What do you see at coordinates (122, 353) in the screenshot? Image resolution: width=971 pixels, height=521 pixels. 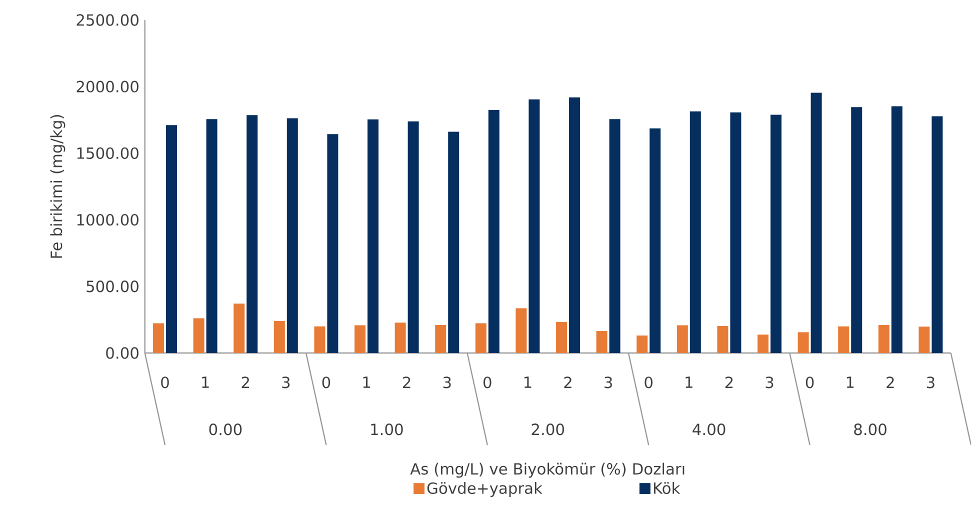 I see `y-tick-label: 0.00` at bounding box center [122, 353].